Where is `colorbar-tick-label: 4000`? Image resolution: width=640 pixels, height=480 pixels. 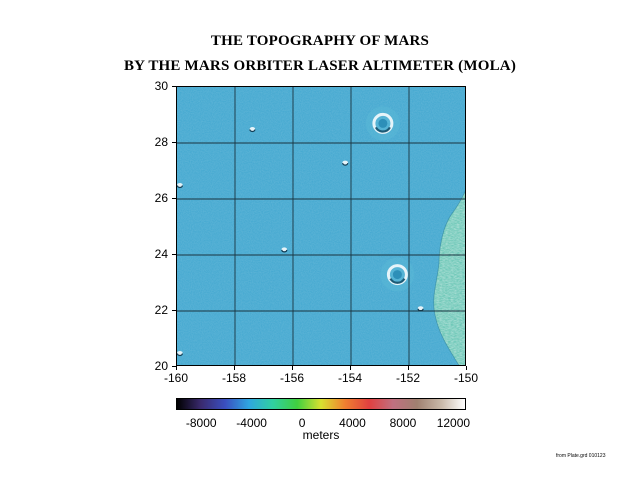 colorbar-tick-label: 4000 is located at coordinates (352, 423).